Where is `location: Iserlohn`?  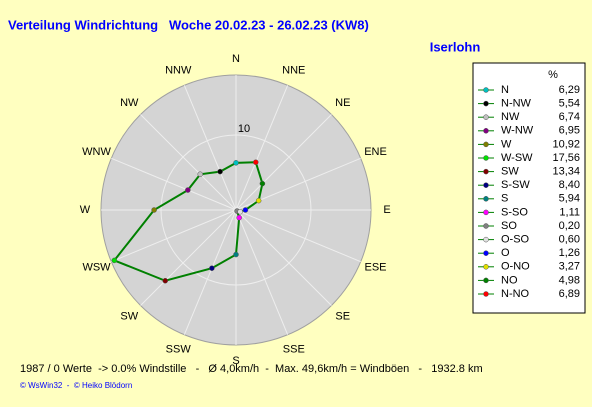
location: Iserlohn is located at coordinates (455, 46).